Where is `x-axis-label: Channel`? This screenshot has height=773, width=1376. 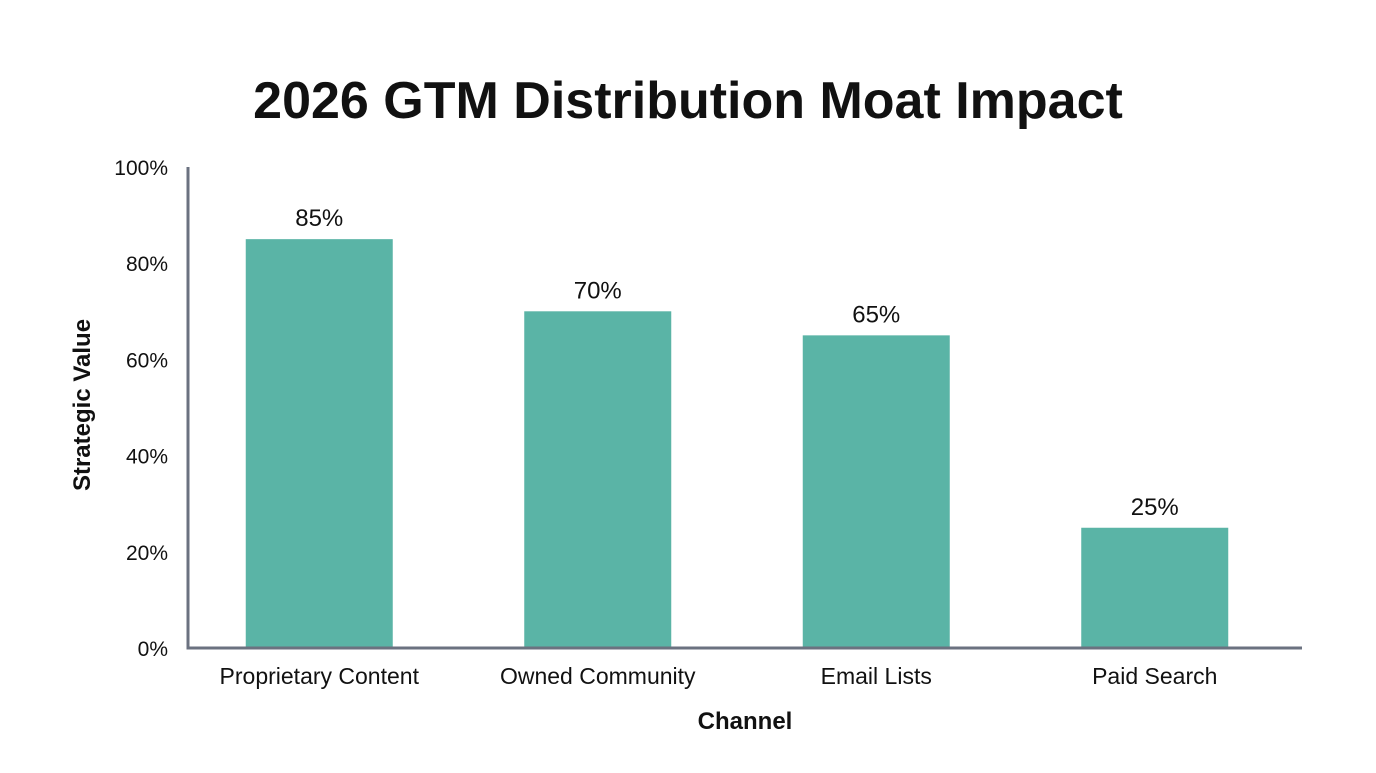
x-axis-label: Channel is located at coordinates (745, 721).